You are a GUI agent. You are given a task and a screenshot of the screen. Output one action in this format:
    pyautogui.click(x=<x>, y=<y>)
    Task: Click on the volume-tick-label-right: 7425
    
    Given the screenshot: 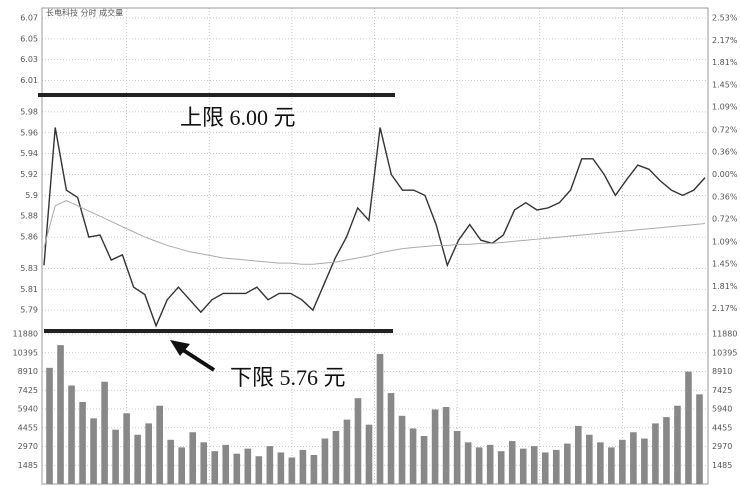 What is the action you would take?
    pyautogui.click(x=722, y=390)
    